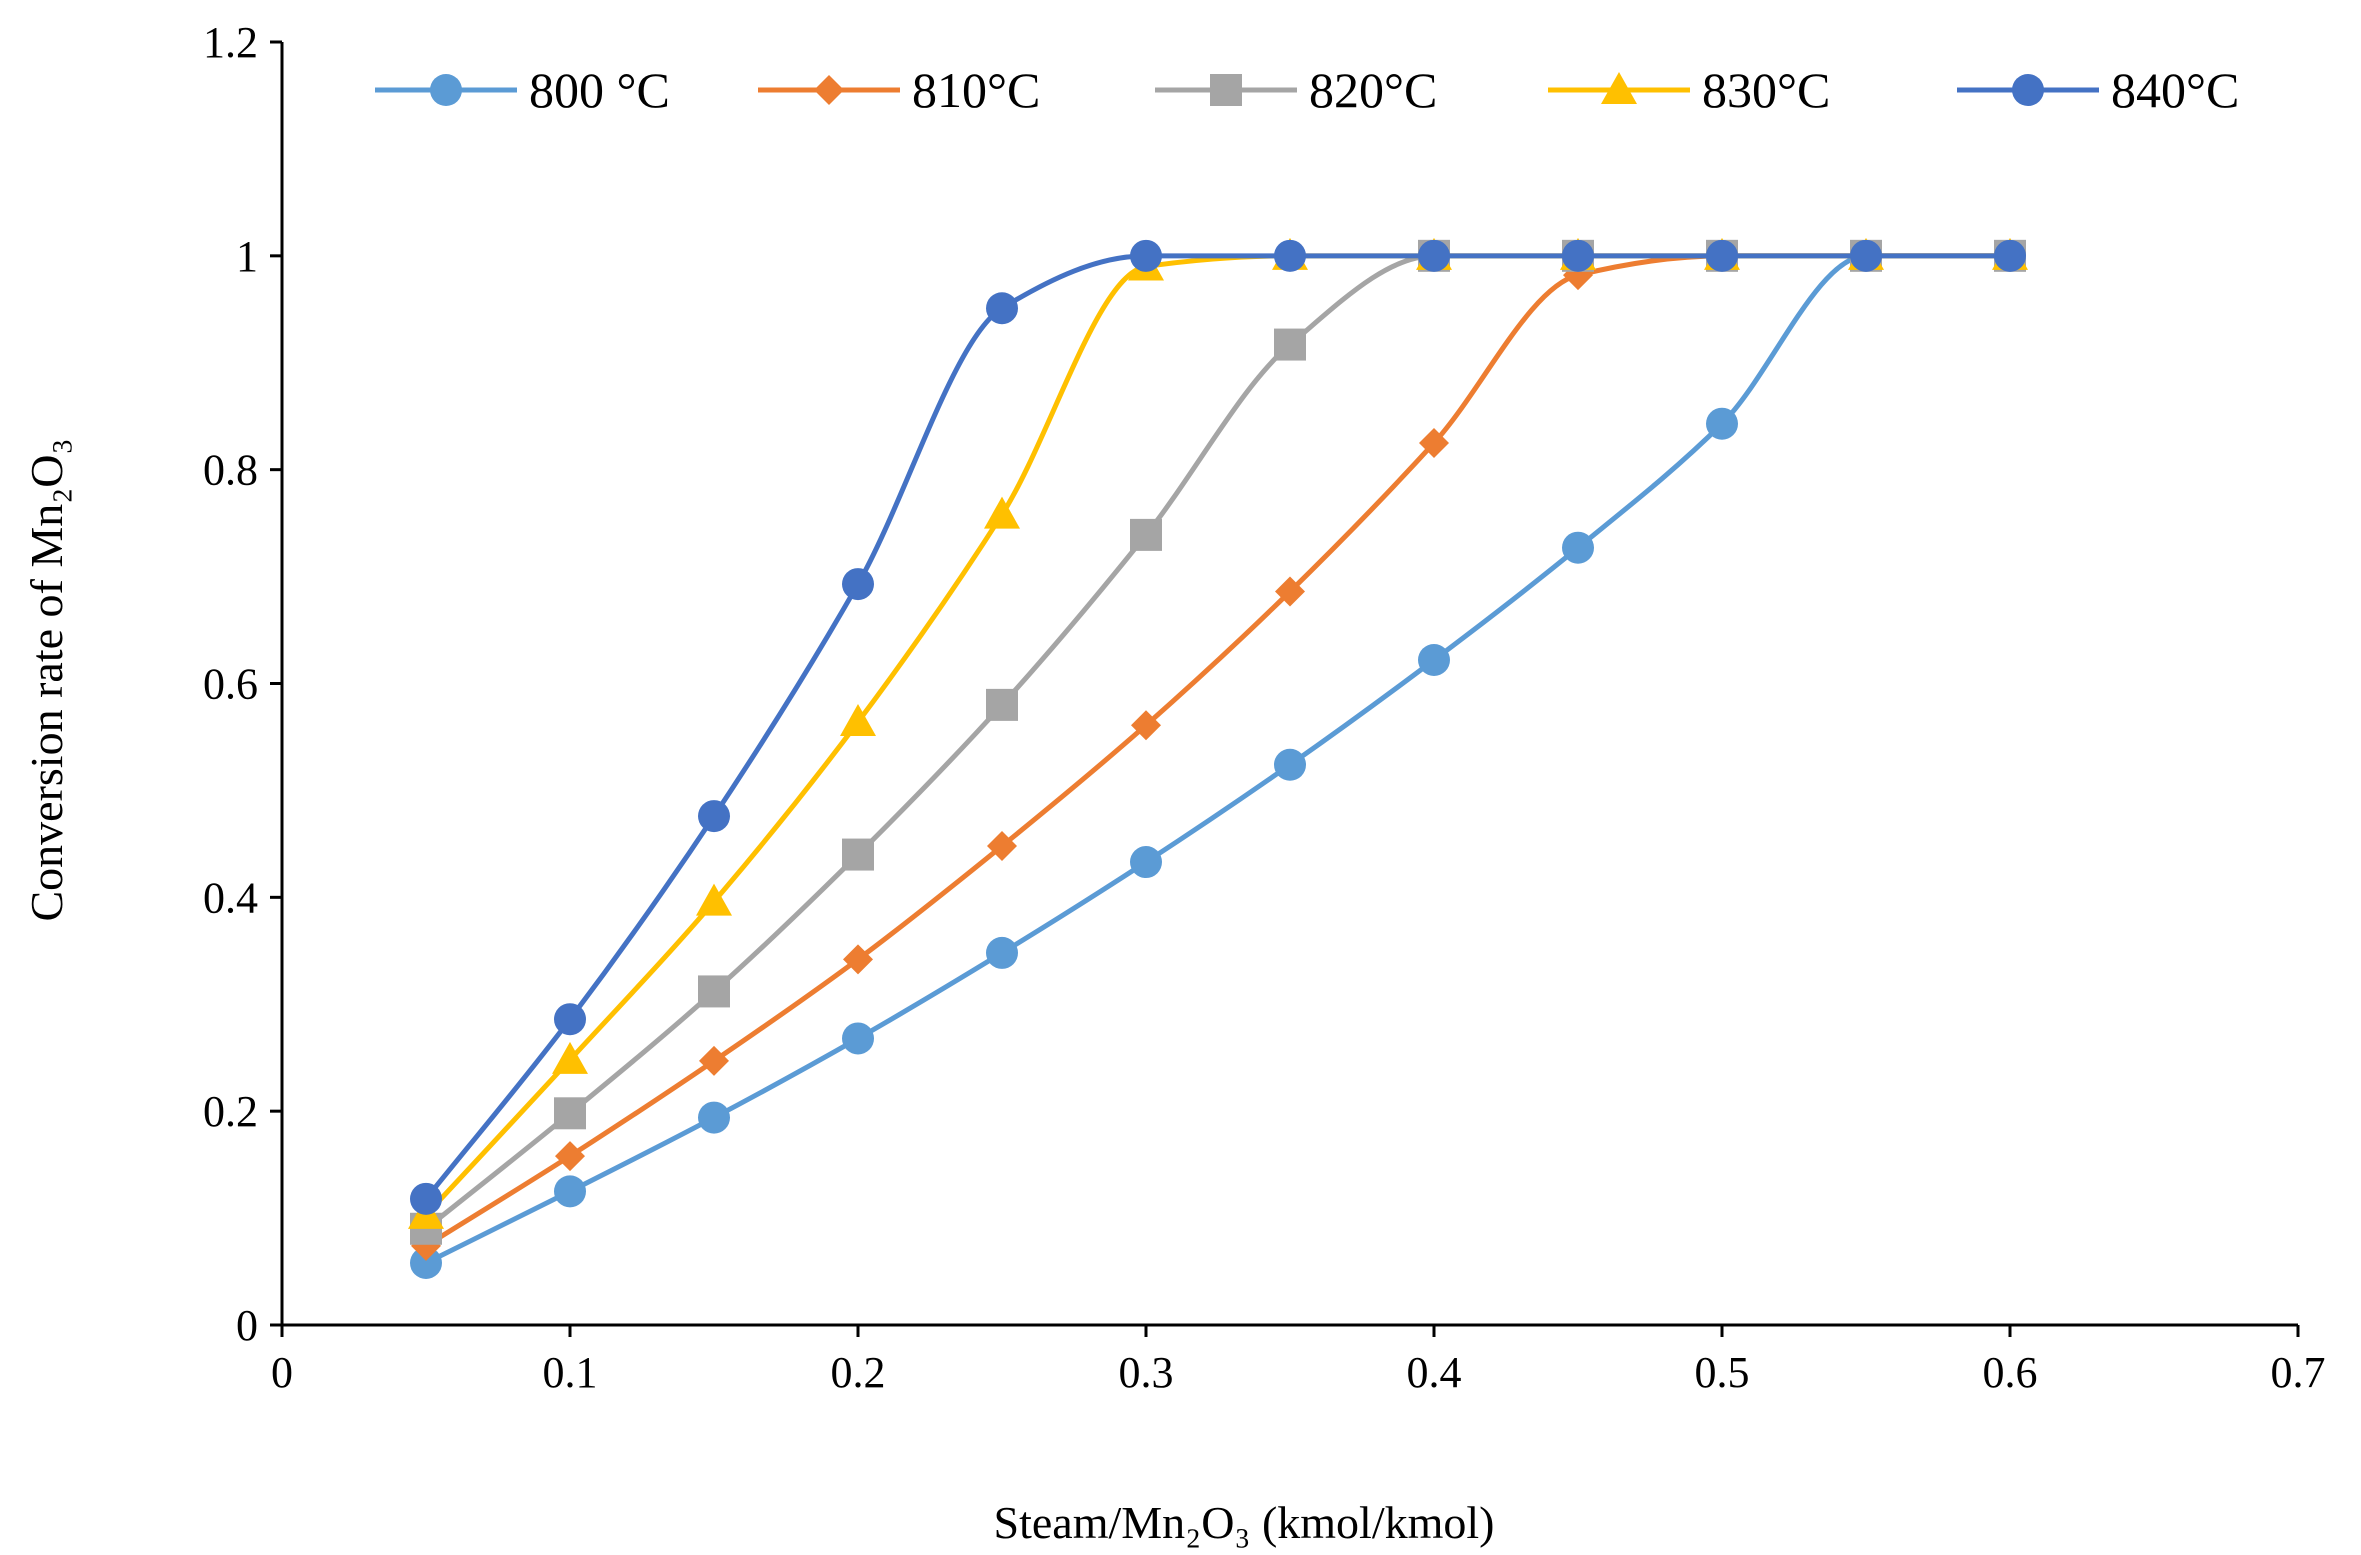  I want to click on x-tick-label: 0.6, so click(2010, 1372).